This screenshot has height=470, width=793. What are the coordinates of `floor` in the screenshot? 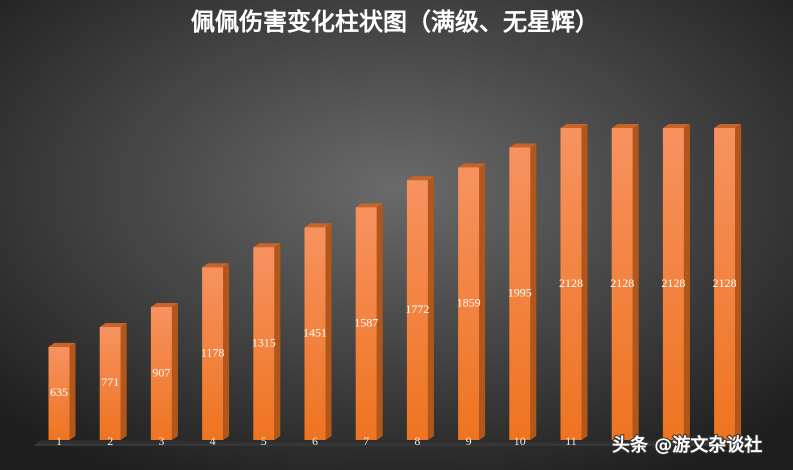 It's located at (392, 443).